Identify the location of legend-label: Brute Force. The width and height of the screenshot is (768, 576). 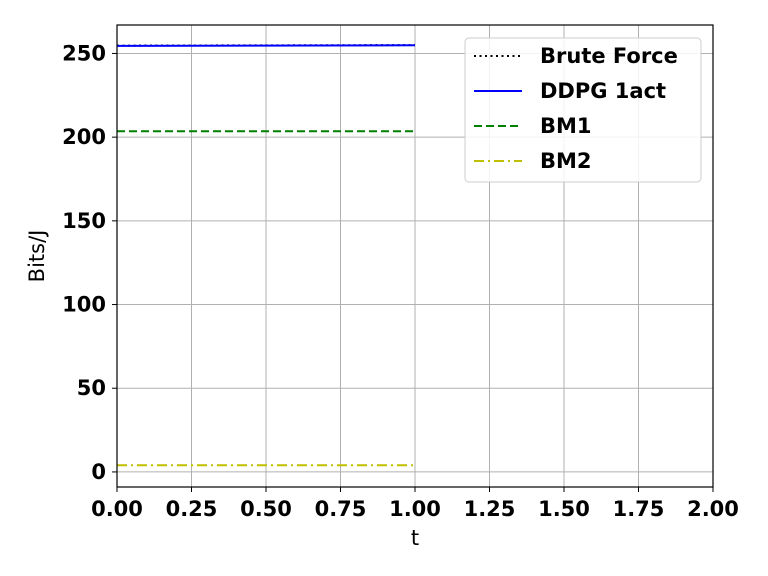
(609, 56).